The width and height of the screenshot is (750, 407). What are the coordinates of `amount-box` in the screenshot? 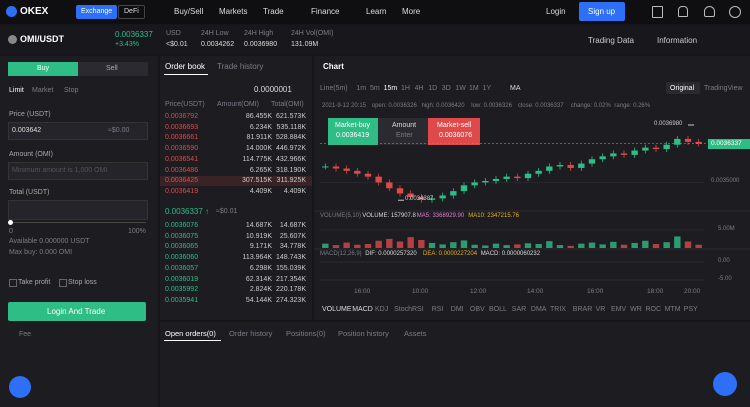 It's located at (403, 131).